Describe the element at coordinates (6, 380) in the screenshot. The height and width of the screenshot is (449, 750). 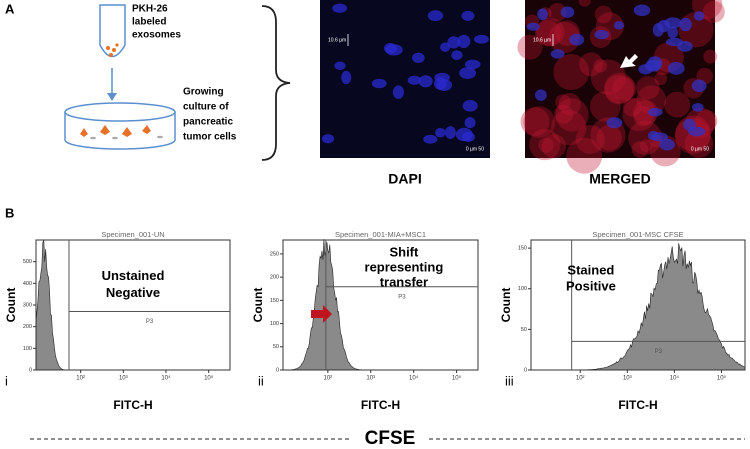
I see `panel-numeral: i` at that location.